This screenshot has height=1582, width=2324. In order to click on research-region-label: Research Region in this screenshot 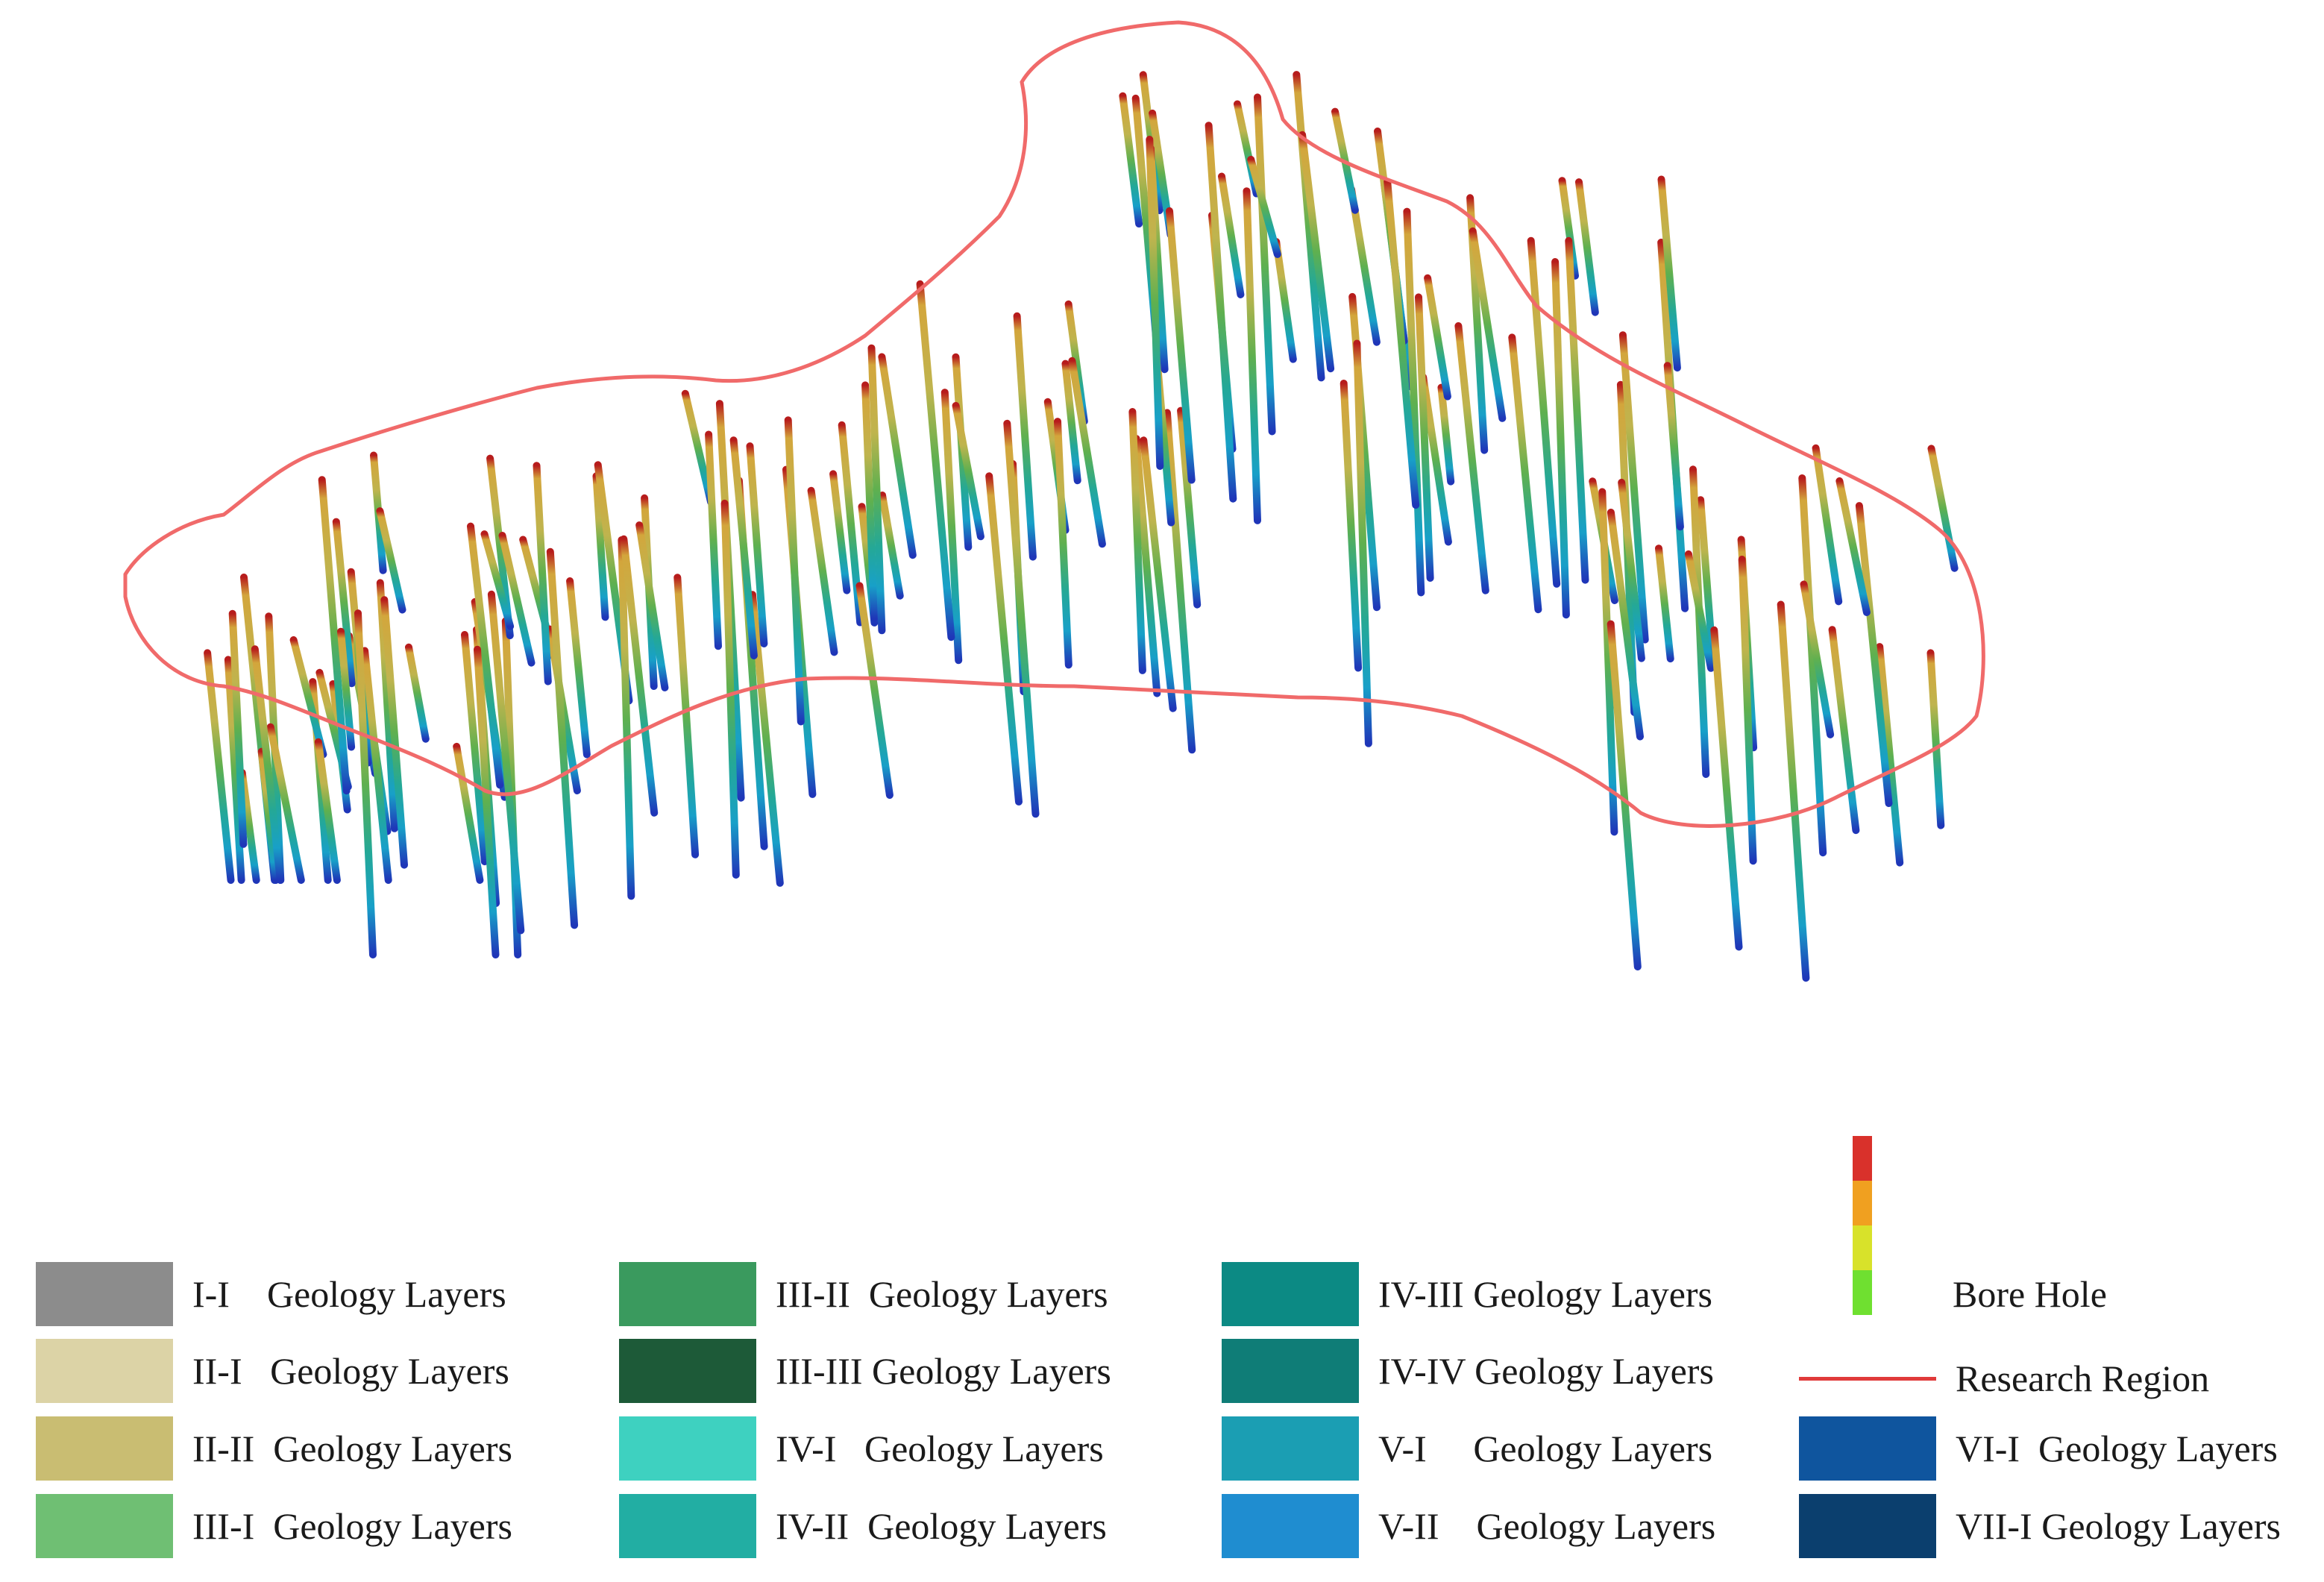, I will do `click(2083, 1378)`.